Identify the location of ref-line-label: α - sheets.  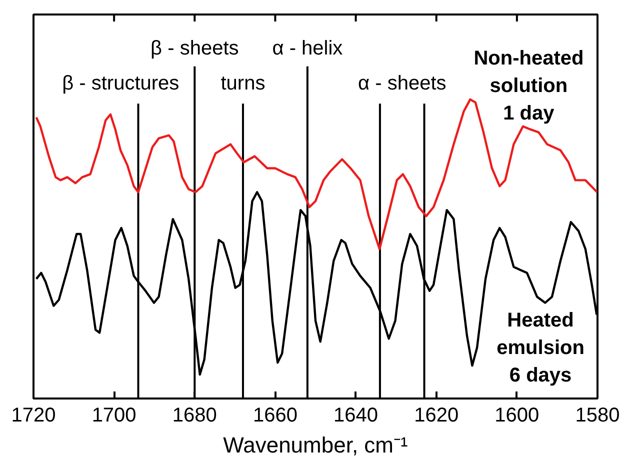
(402, 83).